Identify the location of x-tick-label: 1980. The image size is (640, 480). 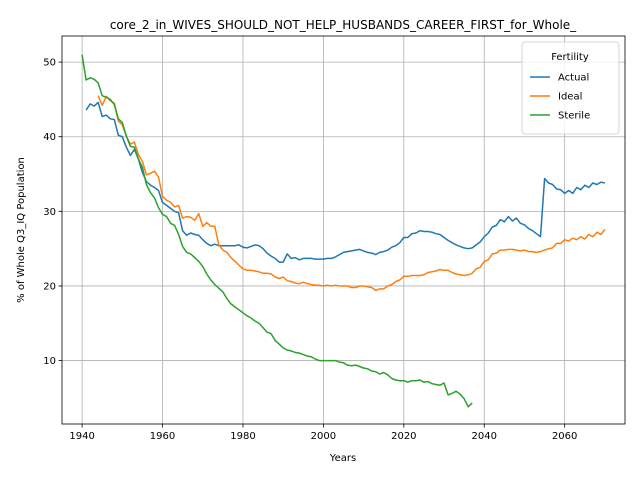
(242, 436).